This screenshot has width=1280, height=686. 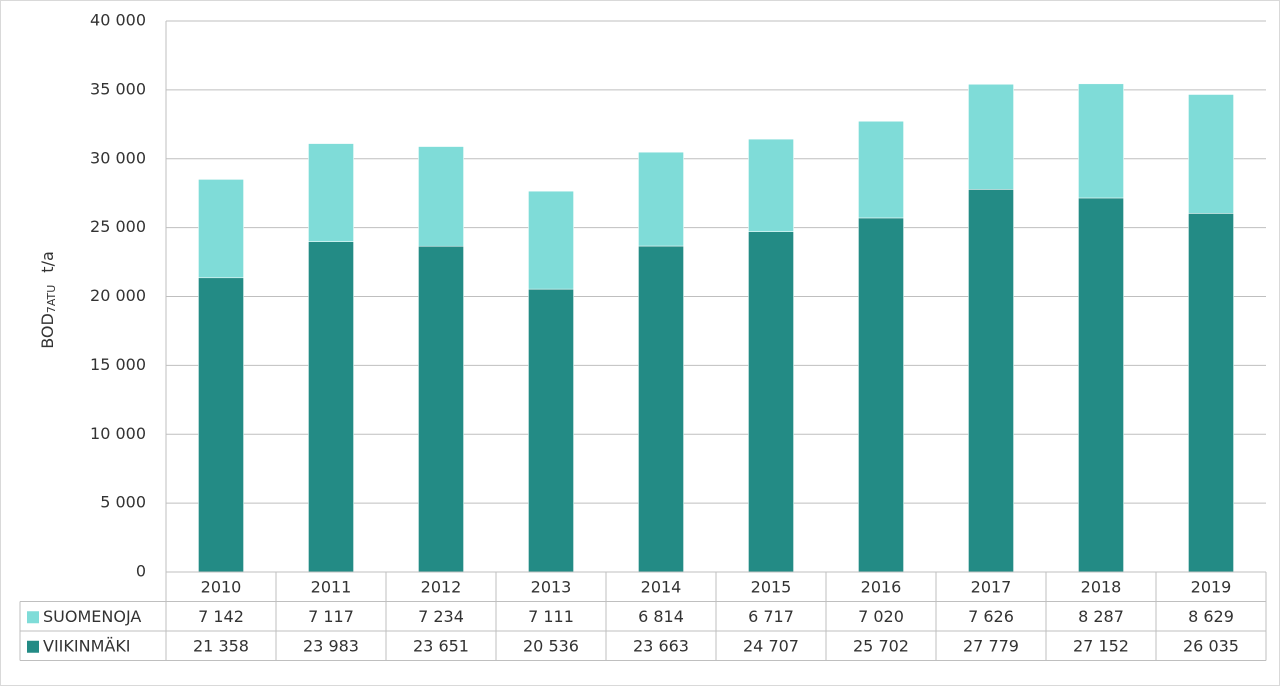 What do you see at coordinates (441, 586) in the screenshot?
I see `x-tick-label: 2012` at bounding box center [441, 586].